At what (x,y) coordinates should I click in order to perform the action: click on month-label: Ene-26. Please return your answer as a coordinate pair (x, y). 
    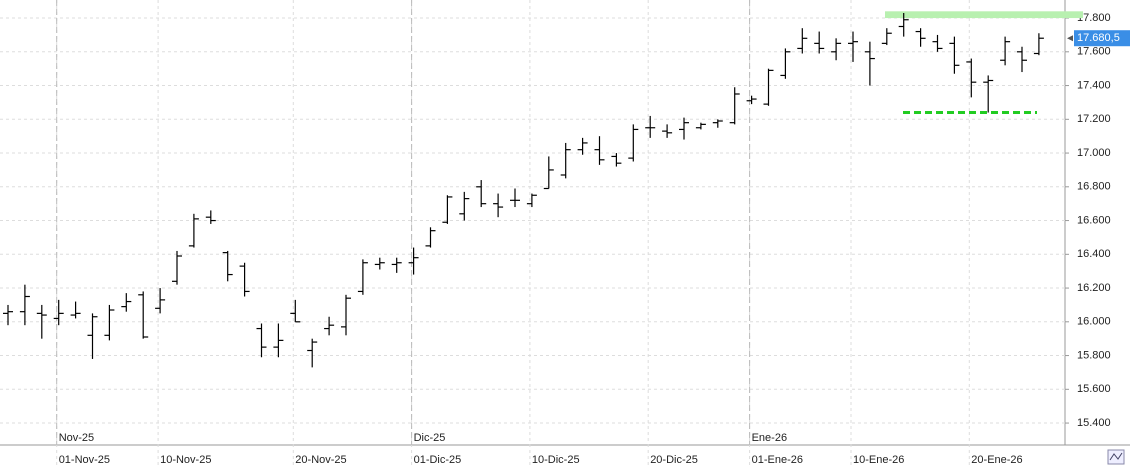
    Looking at the image, I should click on (769, 438).